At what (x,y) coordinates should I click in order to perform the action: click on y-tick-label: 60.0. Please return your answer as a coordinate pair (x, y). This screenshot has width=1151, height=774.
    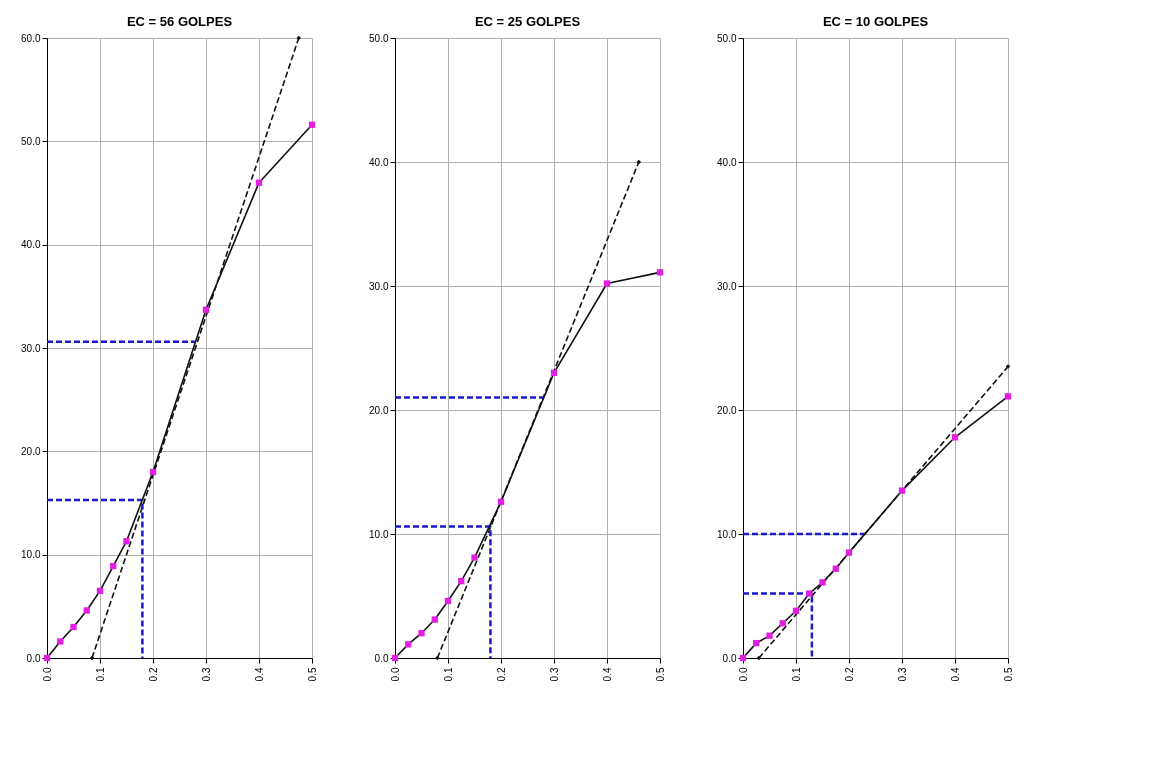
    Looking at the image, I should click on (31, 38).